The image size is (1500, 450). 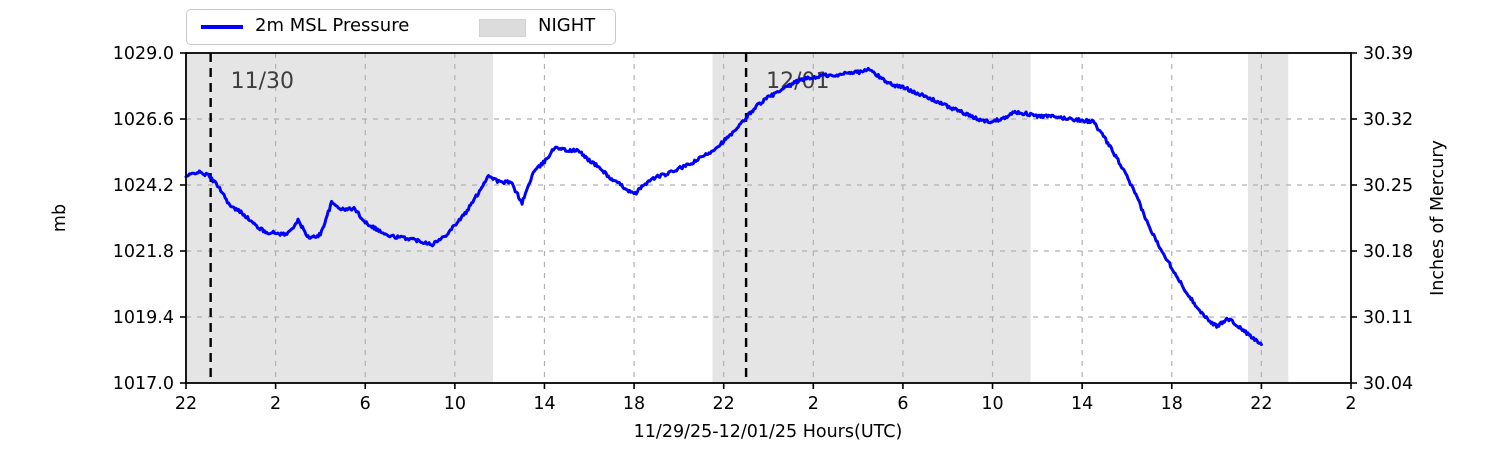 I want to click on y-tick-label-left: 1021.8, so click(x=143, y=252).